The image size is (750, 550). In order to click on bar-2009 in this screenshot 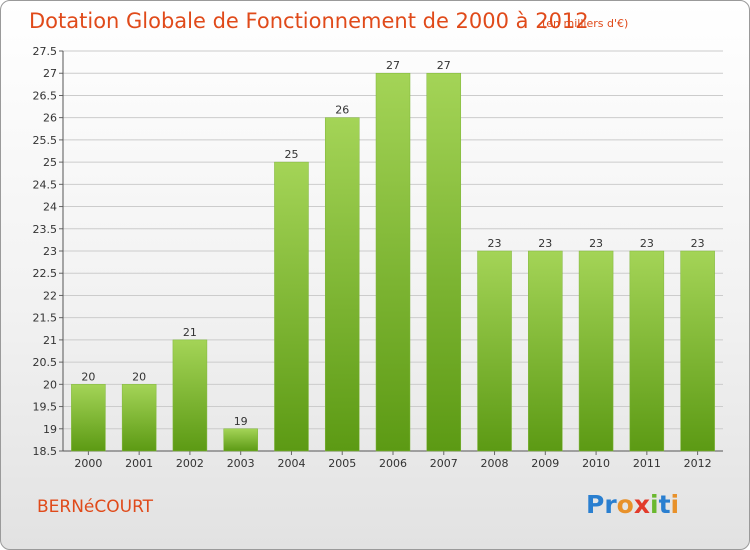, I will do `click(545, 351)`.